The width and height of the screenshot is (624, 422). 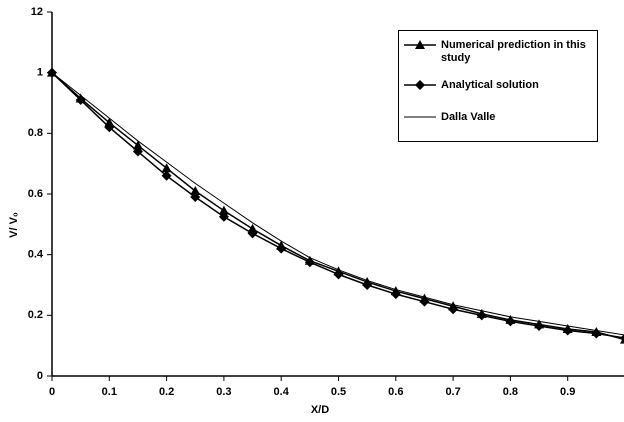 I want to click on x-axis-label: X/D, so click(x=320, y=410).